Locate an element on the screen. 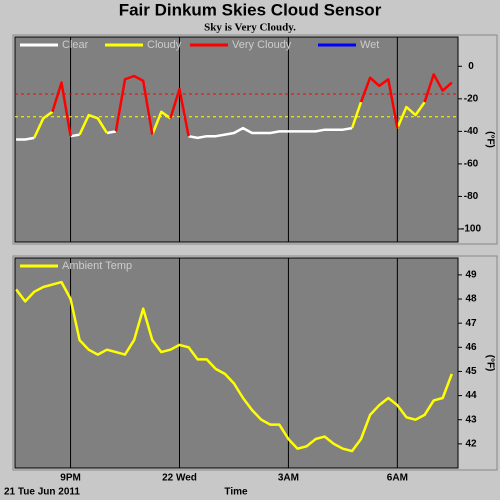  y-tick-label: 43 is located at coordinates (471, 419).